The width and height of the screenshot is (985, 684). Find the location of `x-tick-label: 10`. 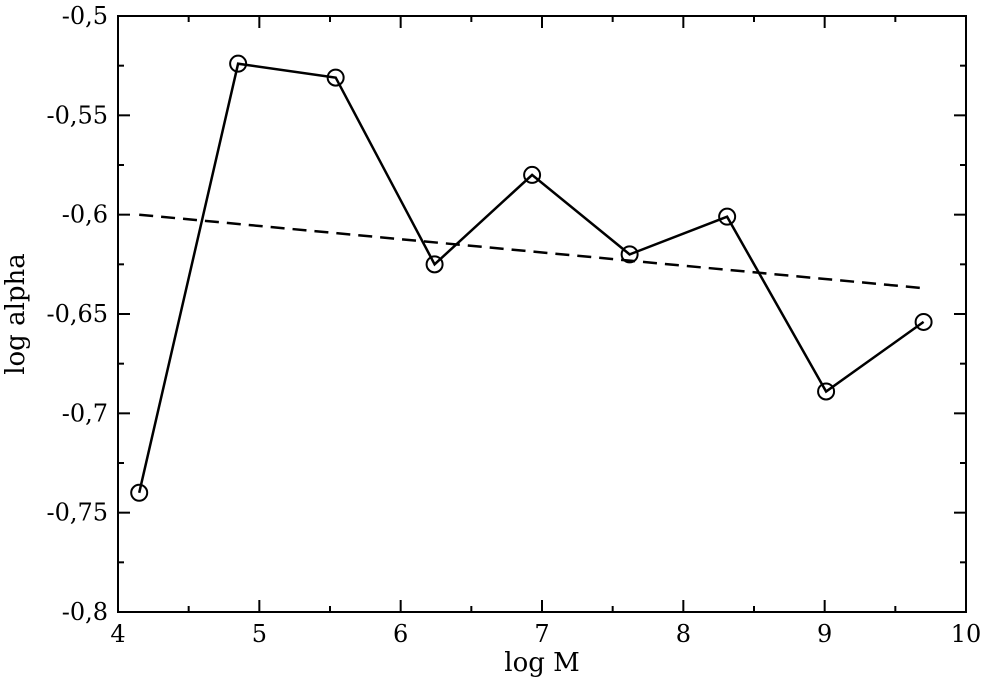

x-tick-label: 10 is located at coordinates (966, 634).